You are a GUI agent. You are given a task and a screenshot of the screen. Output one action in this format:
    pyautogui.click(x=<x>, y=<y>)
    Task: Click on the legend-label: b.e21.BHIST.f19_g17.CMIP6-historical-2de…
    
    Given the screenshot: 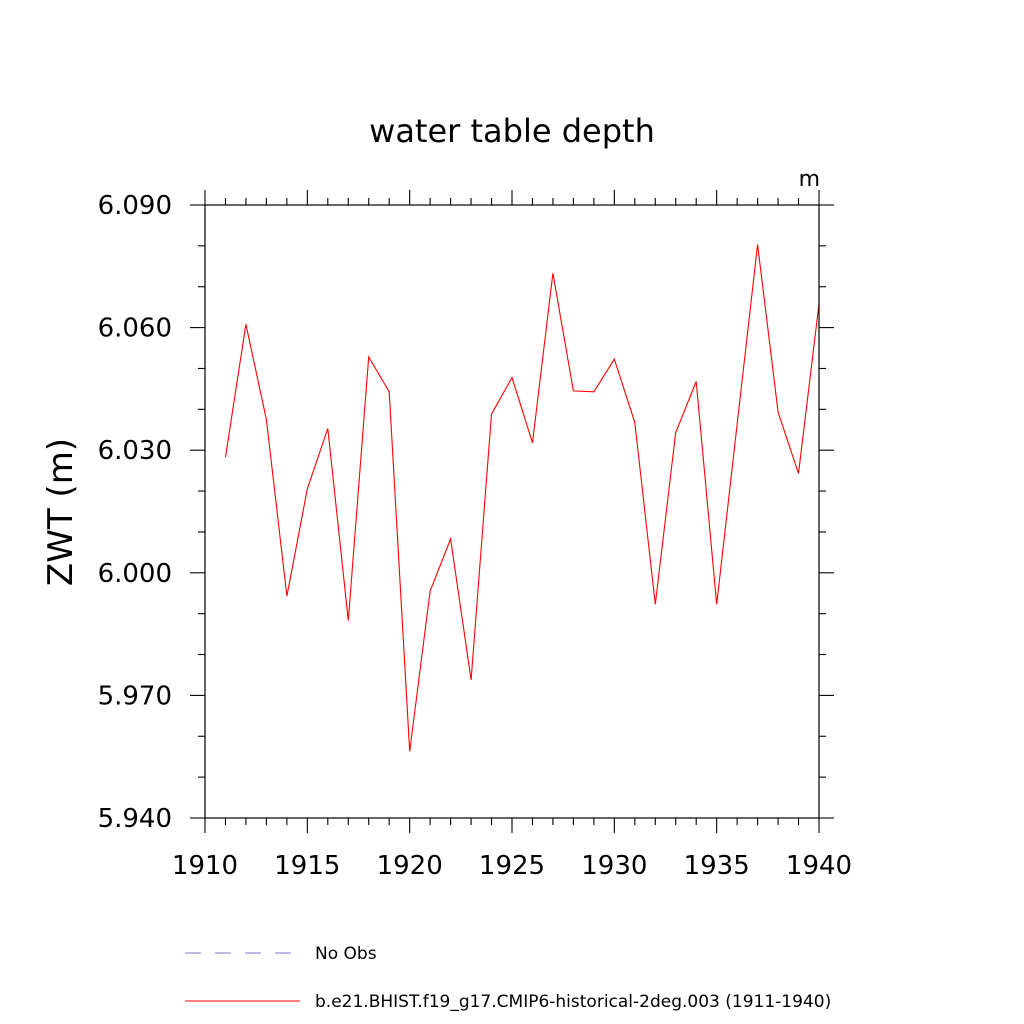 What is the action you would take?
    pyautogui.click(x=573, y=1002)
    